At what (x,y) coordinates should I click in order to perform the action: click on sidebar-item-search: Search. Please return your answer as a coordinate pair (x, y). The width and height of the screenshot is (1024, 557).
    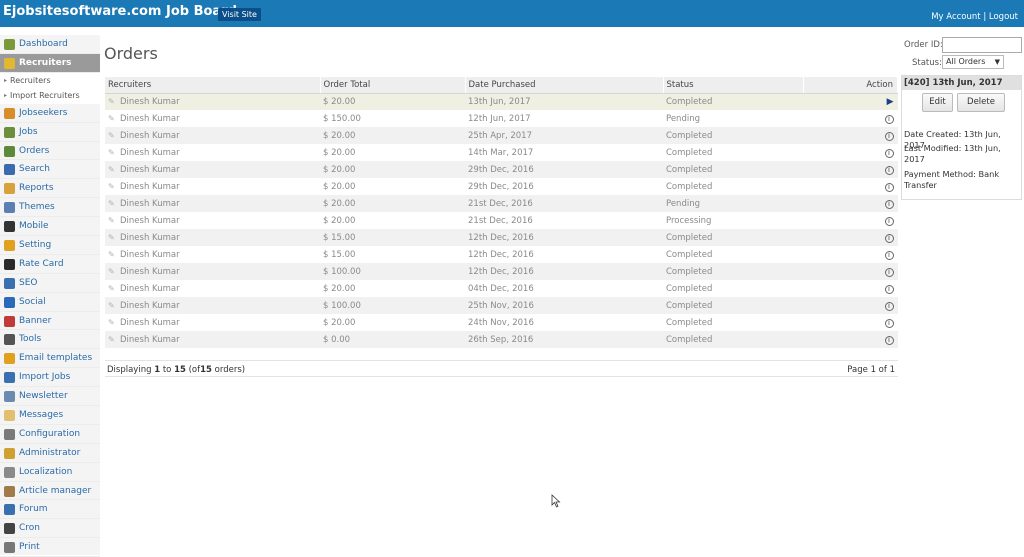
    Looking at the image, I should click on (50, 170).